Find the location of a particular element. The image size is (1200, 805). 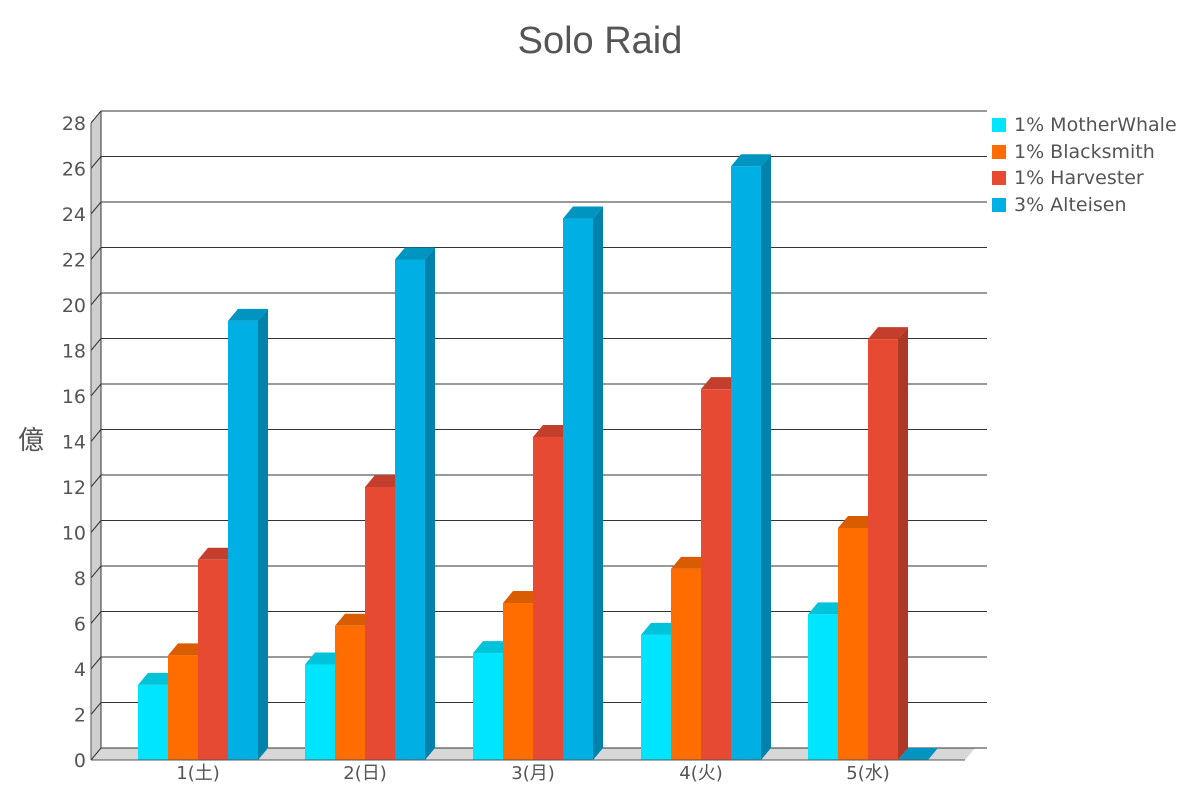

legend-item: 1% MotherWhale is located at coordinates (1084, 125).